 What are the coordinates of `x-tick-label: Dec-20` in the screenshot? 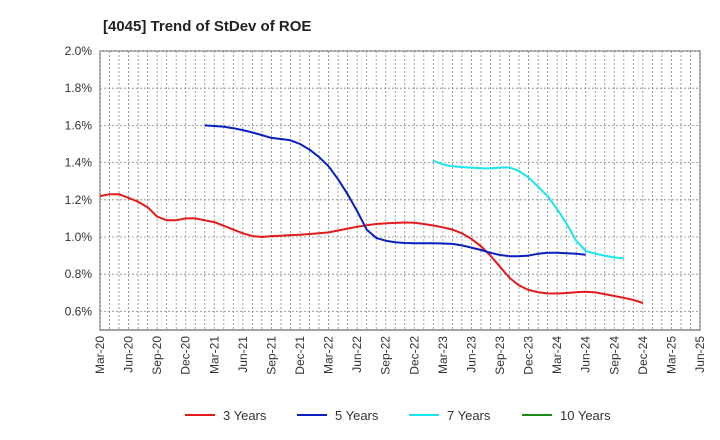 It's located at (186, 355).